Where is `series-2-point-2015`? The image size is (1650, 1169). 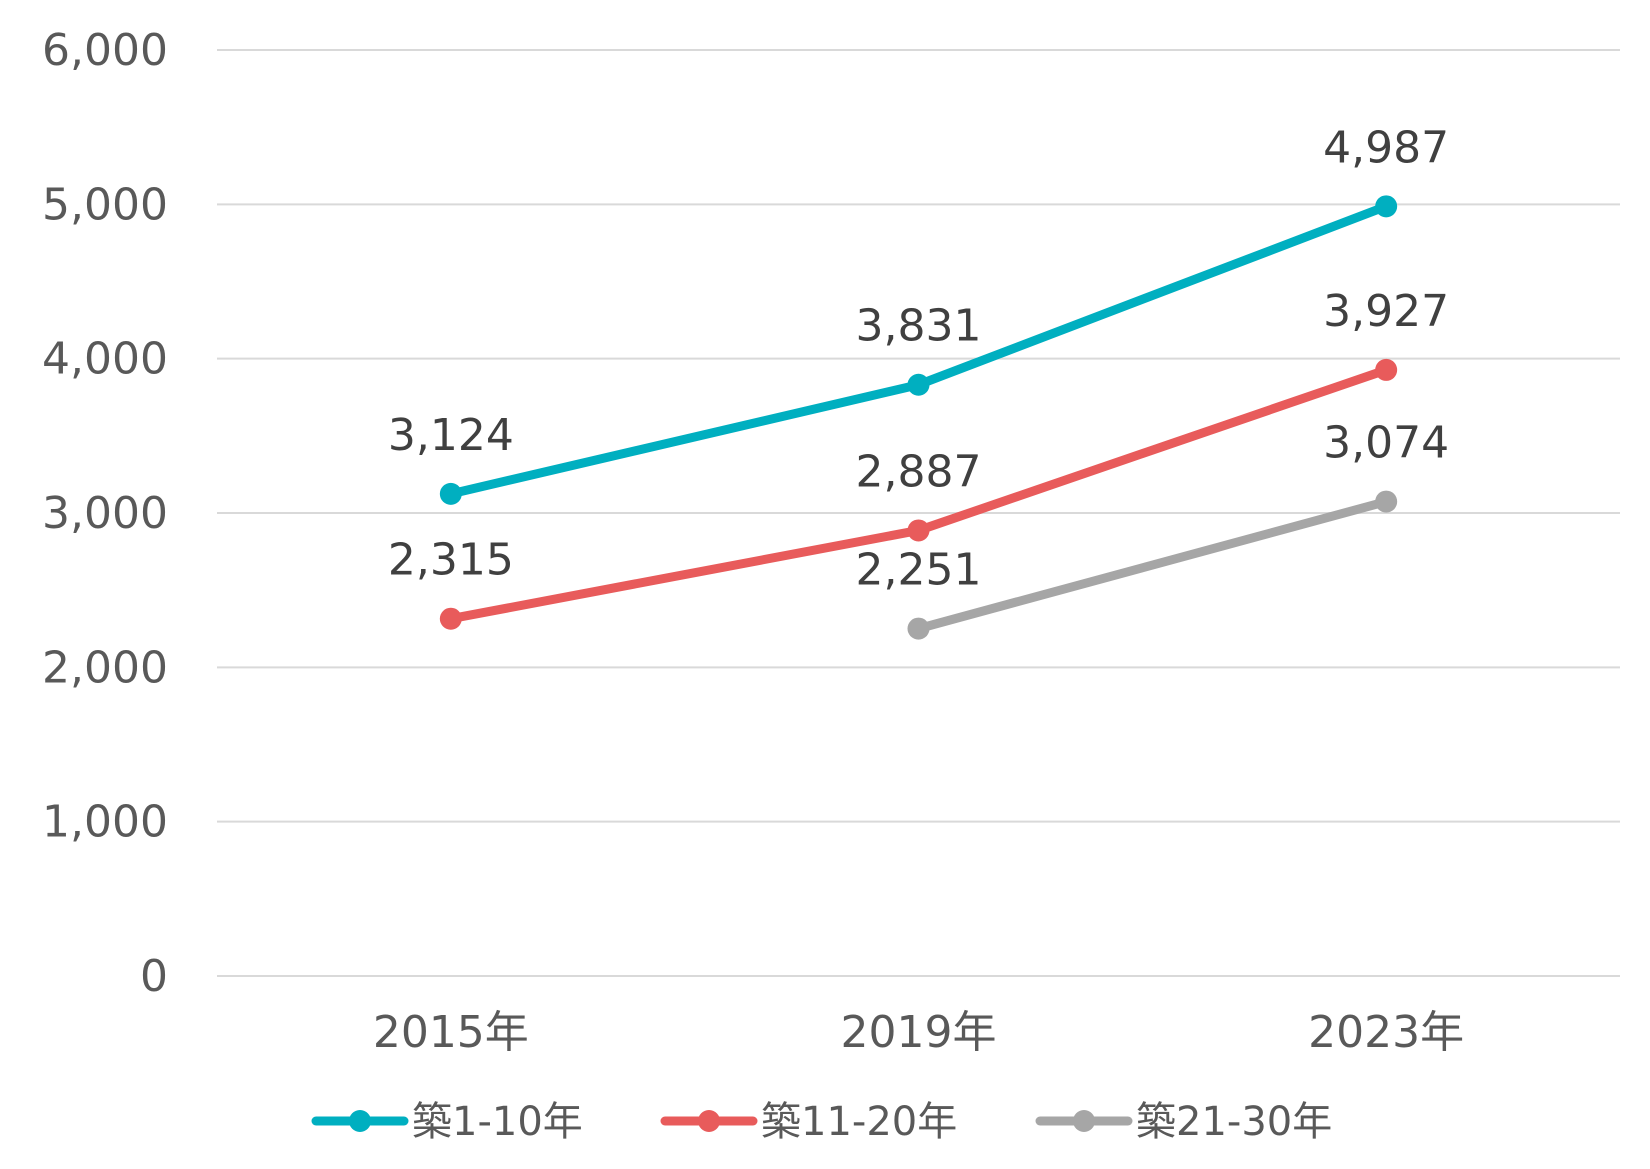 series-2-point-2015 is located at coordinates (450, 618).